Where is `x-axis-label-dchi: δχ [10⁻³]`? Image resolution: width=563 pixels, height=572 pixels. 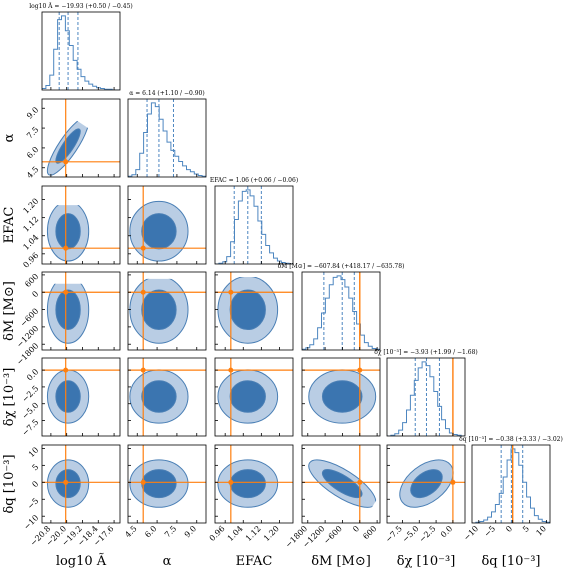 x-axis-label-dchi: δχ [10⁻³] is located at coordinates (426, 561).